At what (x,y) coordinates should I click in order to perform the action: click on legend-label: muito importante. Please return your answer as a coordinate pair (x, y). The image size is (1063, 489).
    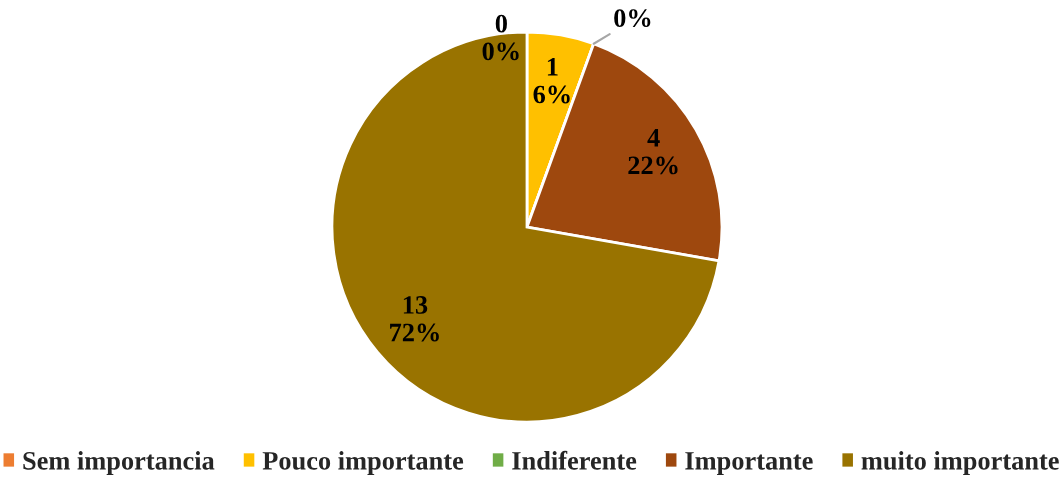
    Looking at the image, I should click on (960, 463).